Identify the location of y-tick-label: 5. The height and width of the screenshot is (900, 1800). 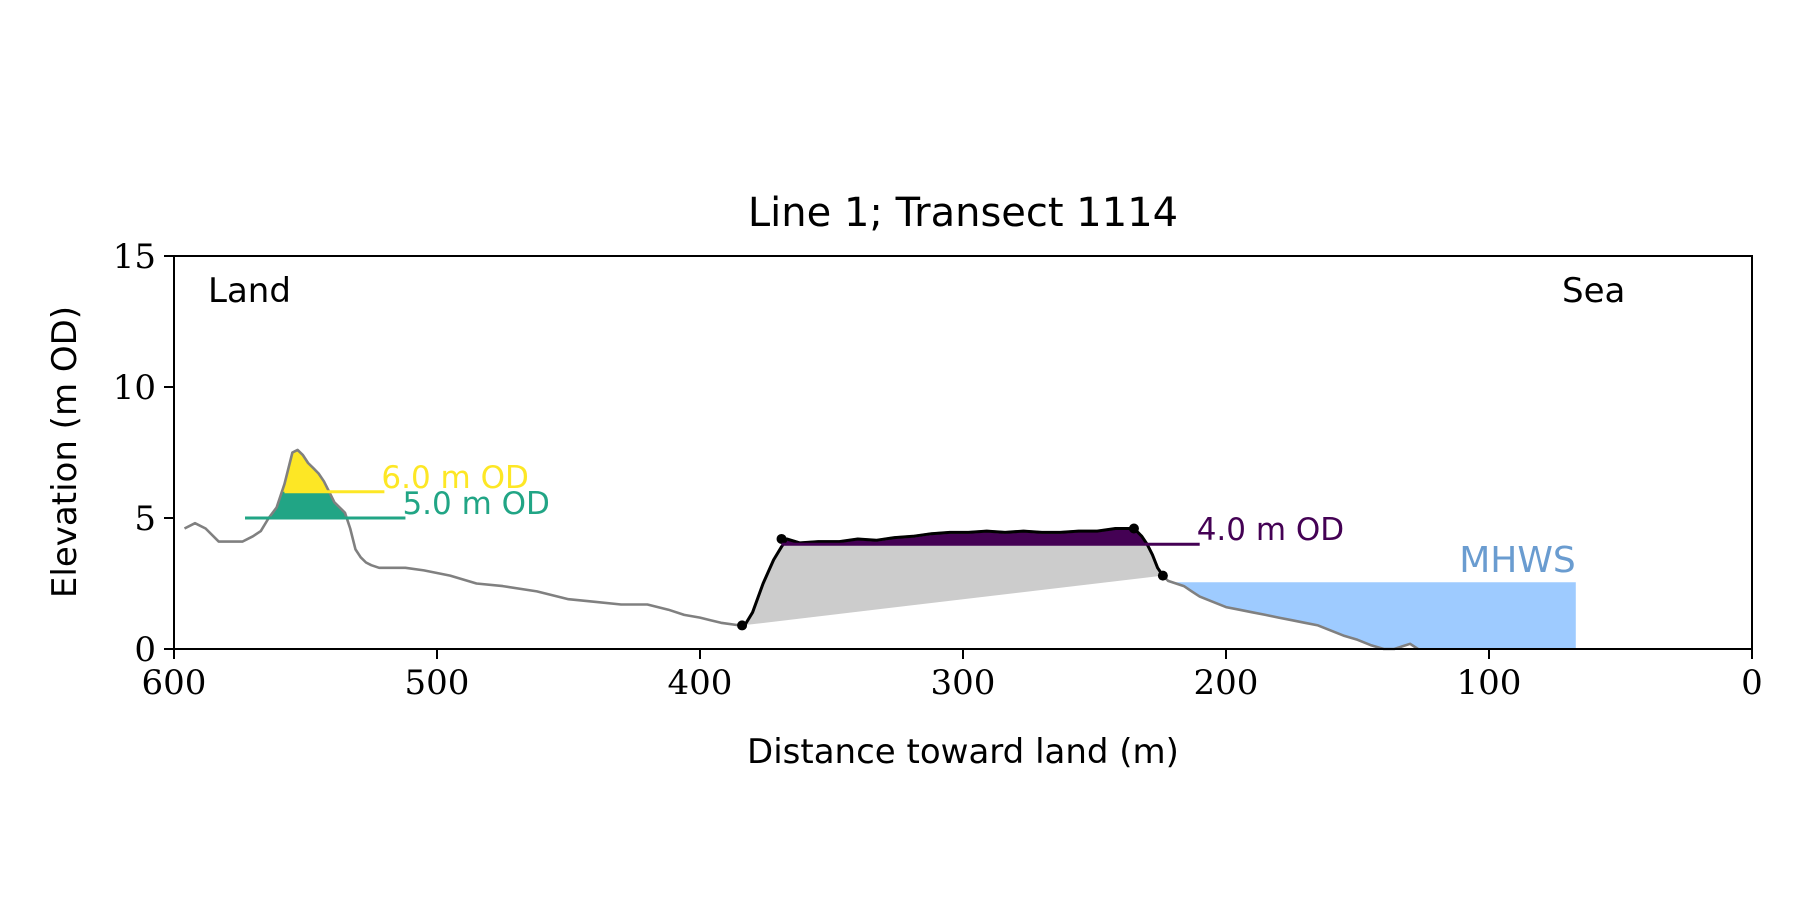
(145, 519).